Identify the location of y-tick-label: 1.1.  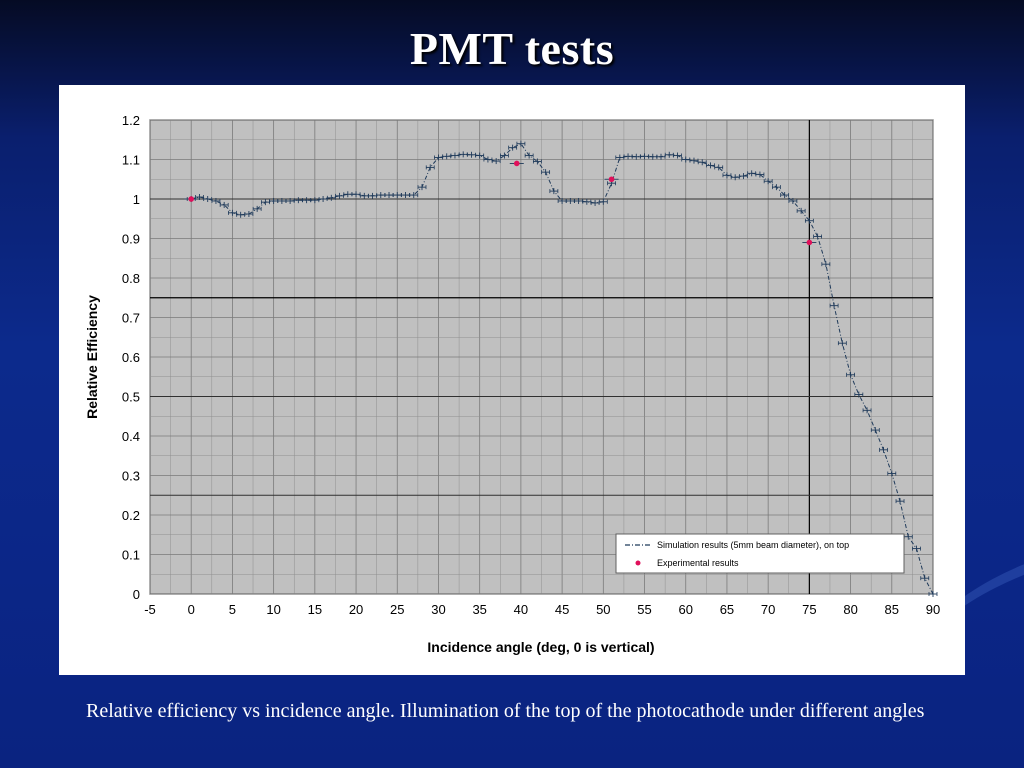
(131, 160).